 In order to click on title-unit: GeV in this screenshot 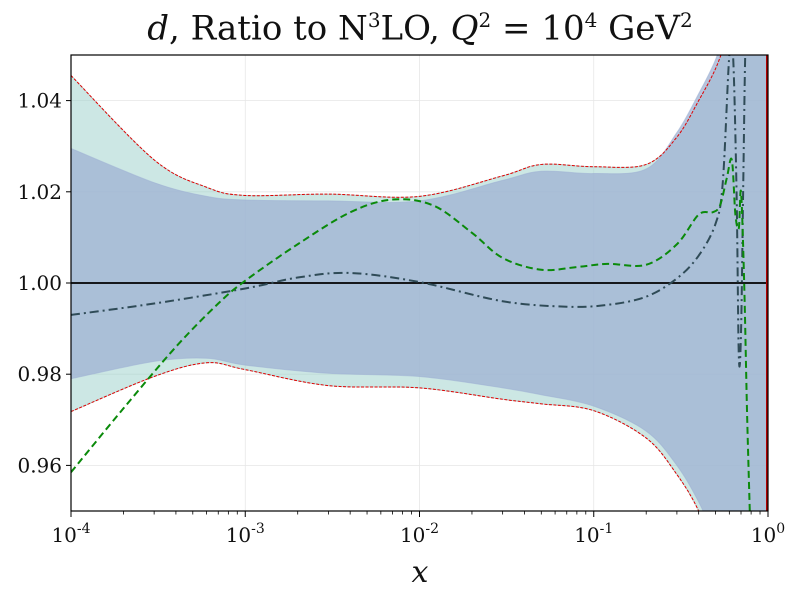, I will do `click(638, 28)`.